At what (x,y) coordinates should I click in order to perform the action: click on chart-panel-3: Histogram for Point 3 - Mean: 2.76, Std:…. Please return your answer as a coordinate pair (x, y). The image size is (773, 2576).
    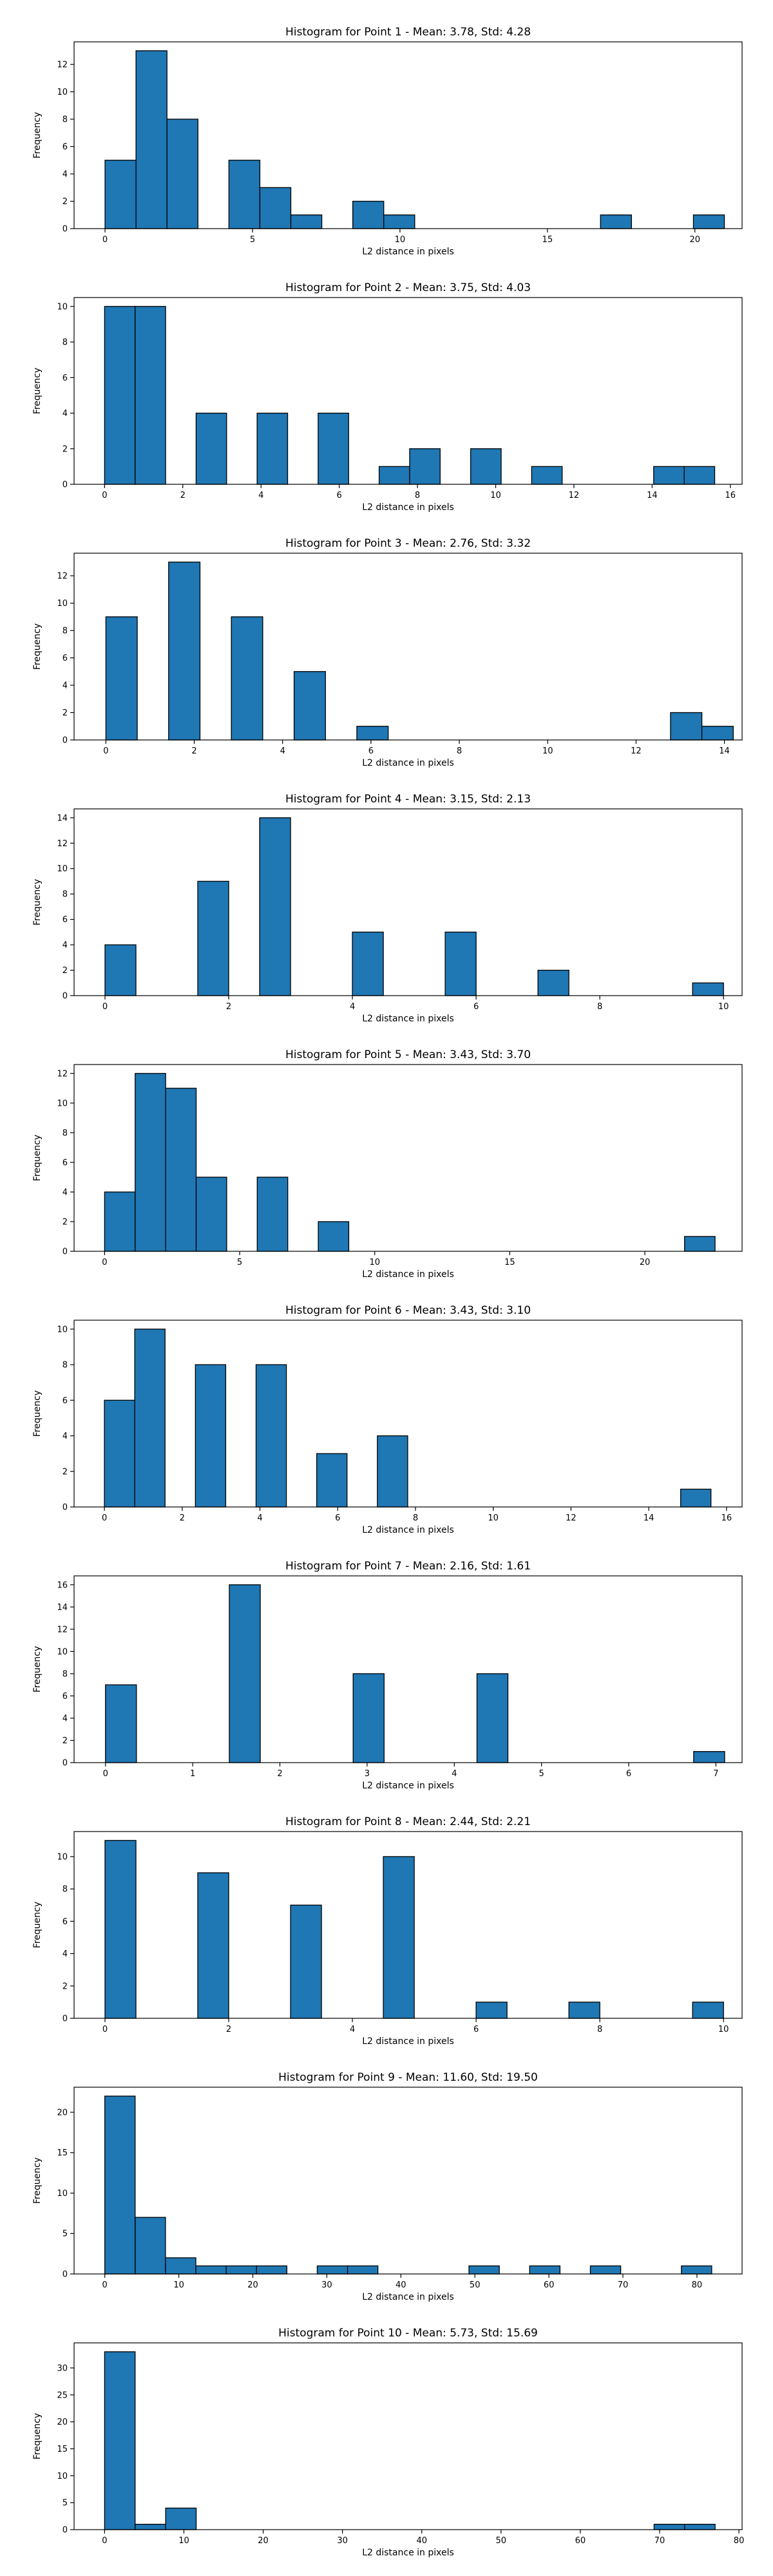
    Looking at the image, I should click on (387, 652).